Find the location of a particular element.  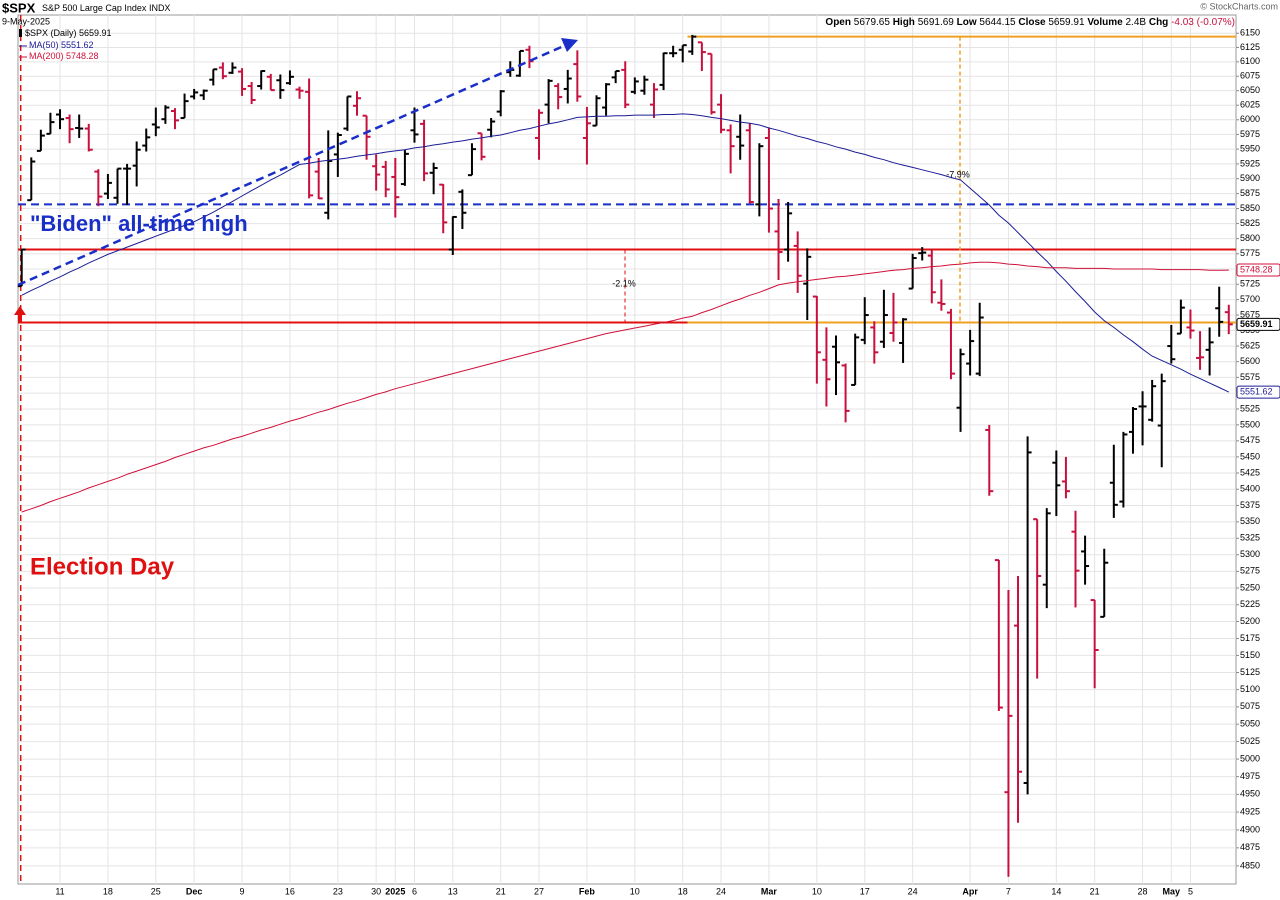

y-tick-label: 5625 is located at coordinates (1250, 345).